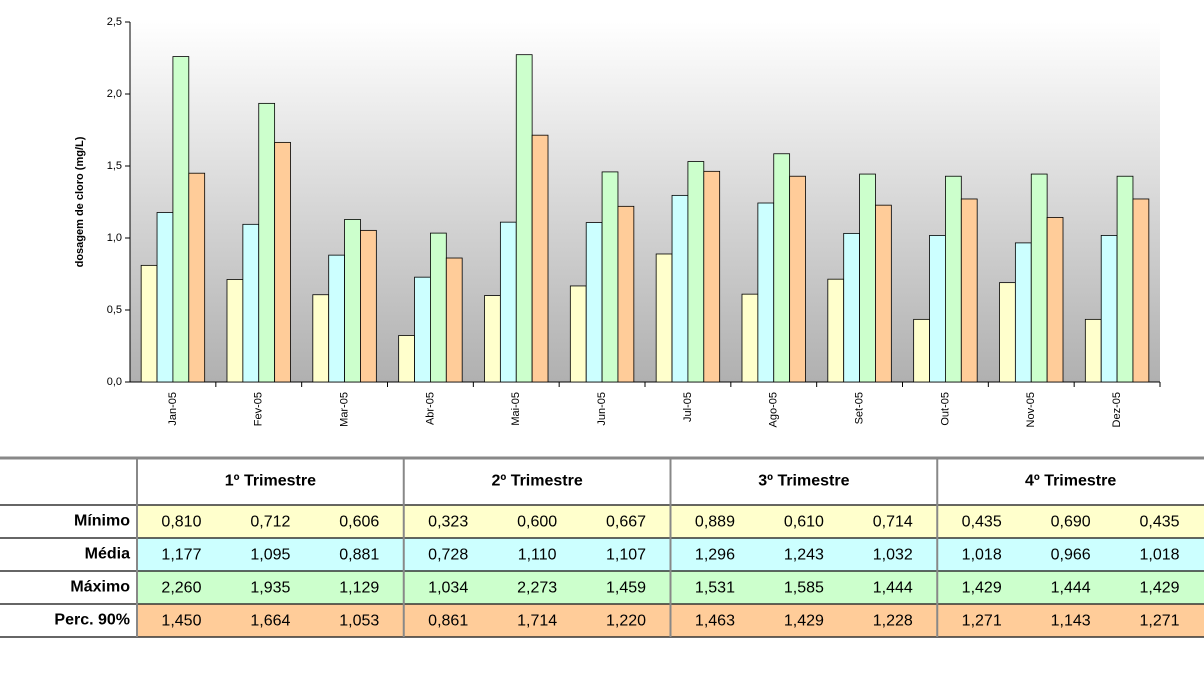 The height and width of the screenshot is (675, 1204). What do you see at coordinates (1071, 522) in the screenshot?
I see `table-cell: 0,690` at bounding box center [1071, 522].